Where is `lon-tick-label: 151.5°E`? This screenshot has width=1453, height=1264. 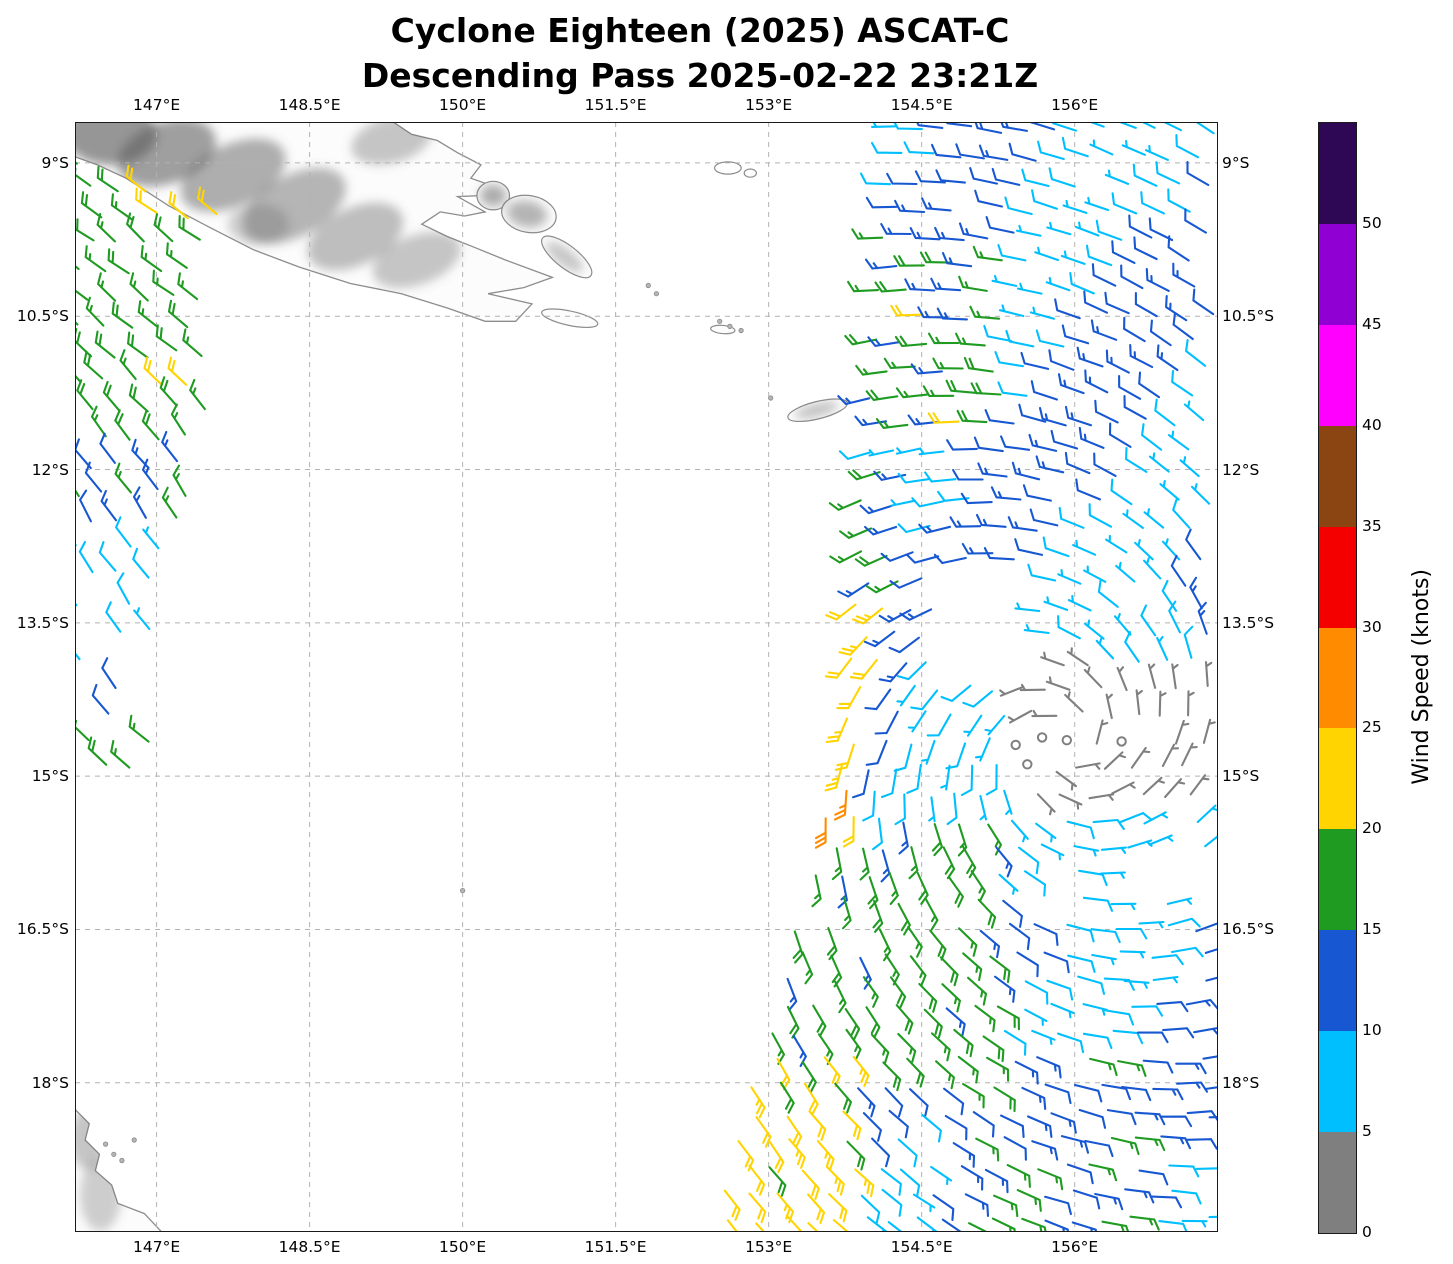
lon-tick-label: 151.5°E is located at coordinates (615, 105).